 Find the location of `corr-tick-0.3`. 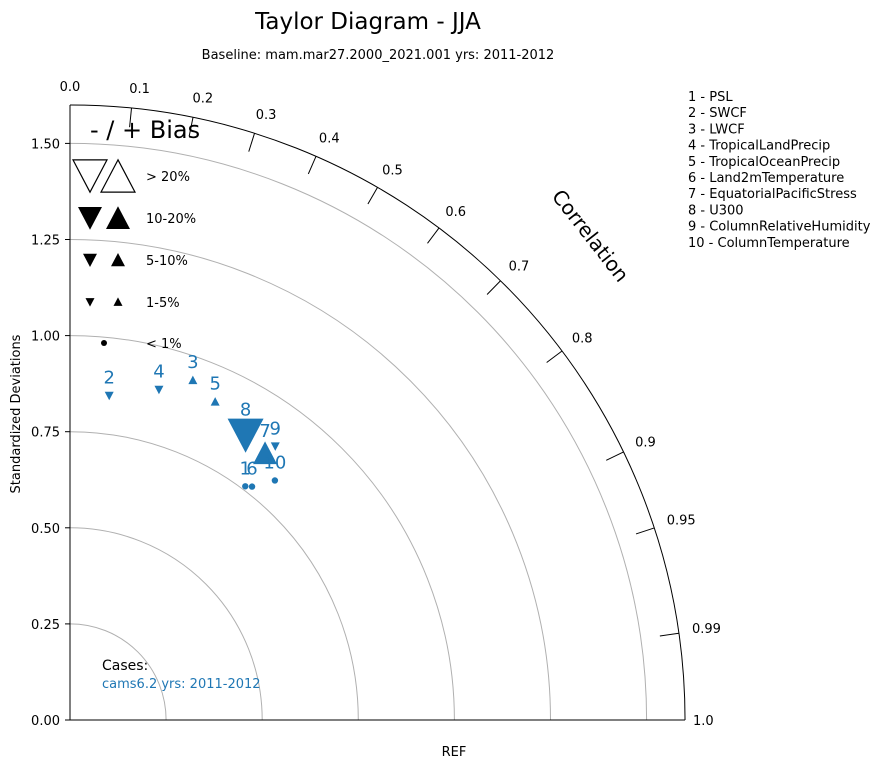

corr-tick-0.3 is located at coordinates (251, 142).